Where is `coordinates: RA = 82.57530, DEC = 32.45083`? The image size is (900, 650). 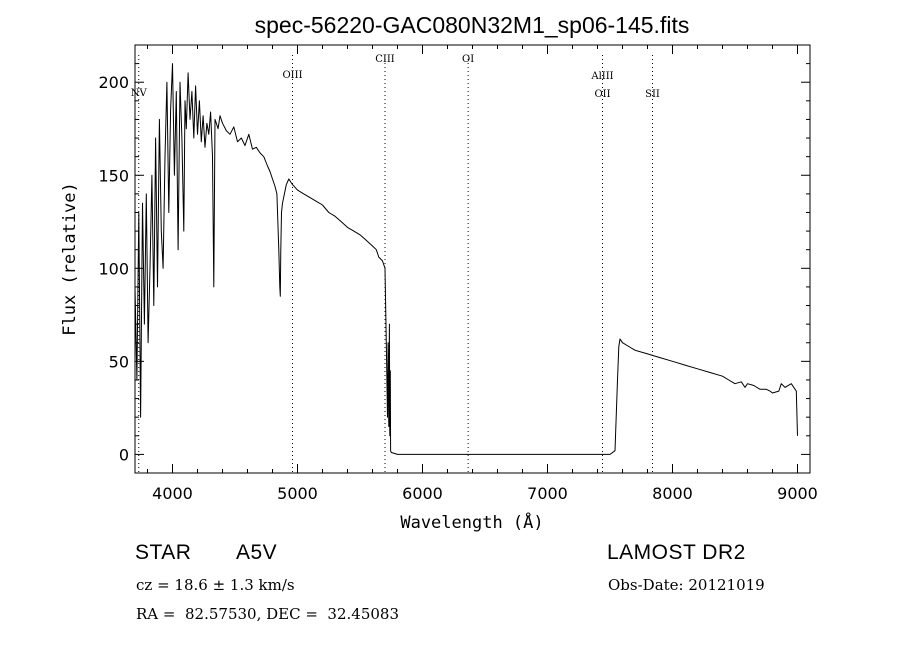 coordinates: RA = 82.57530, DEC = 32.45083 is located at coordinates (268, 614).